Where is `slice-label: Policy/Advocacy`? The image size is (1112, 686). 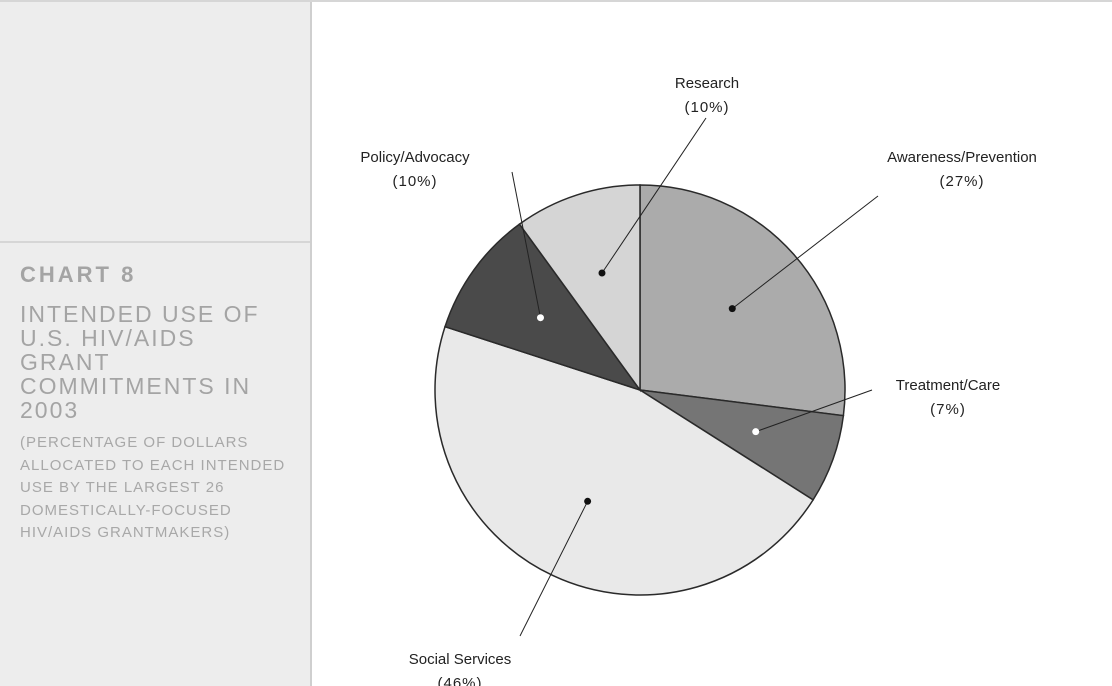 slice-label: Policy/Advocacy is located at coordinates (415, 157).